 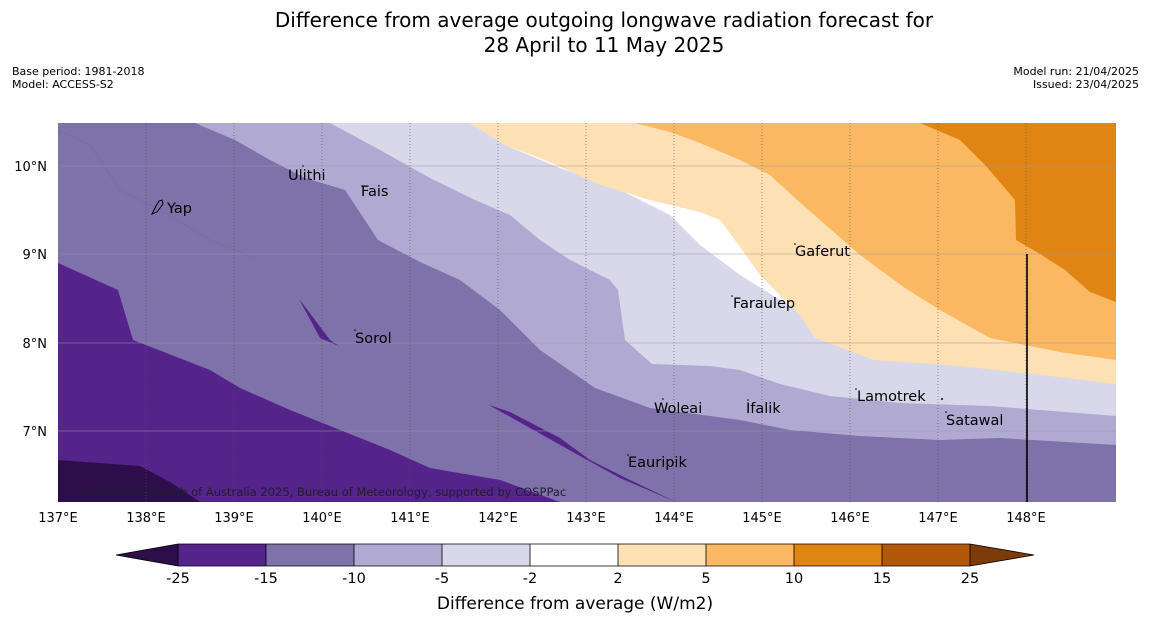 What do you see at coordinates (586, 518) in the screenshot?
I see `lon-tick-label: 143°E` at bounding box center [586, 518].